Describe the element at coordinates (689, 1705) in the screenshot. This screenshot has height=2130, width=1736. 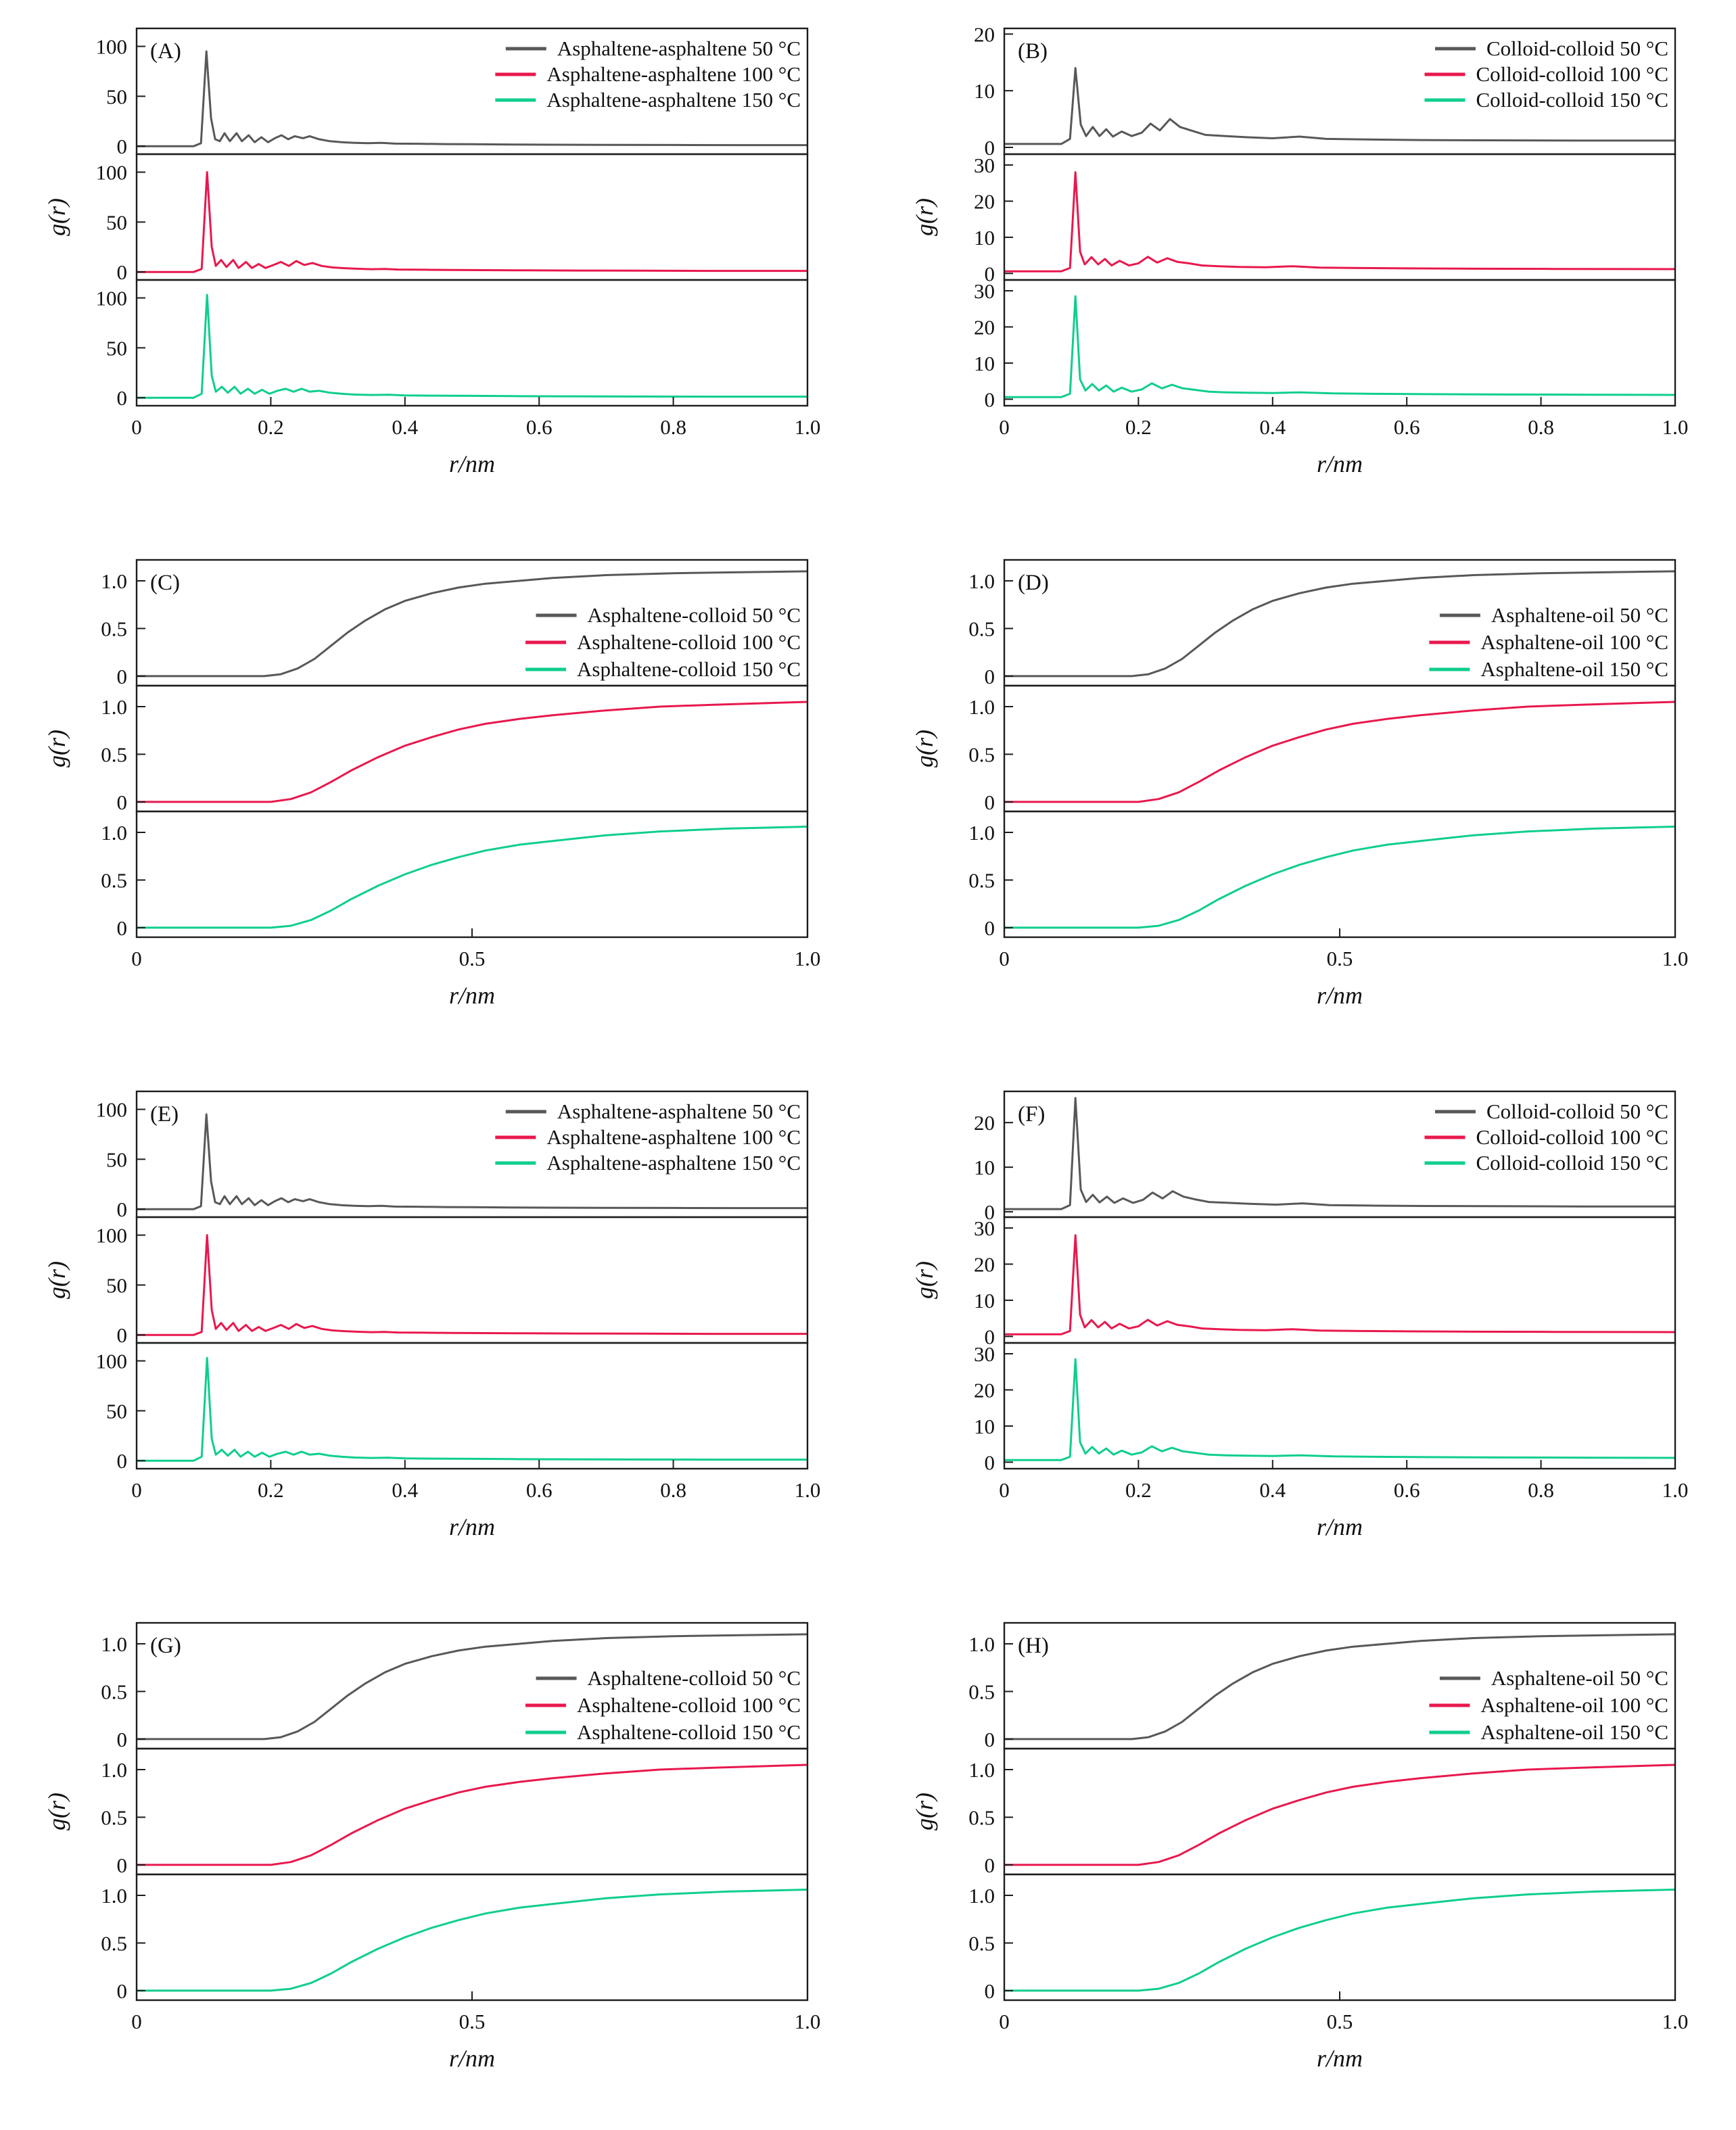
I see `legend-label: Asphaltene-colloid 100 °C` at that location.